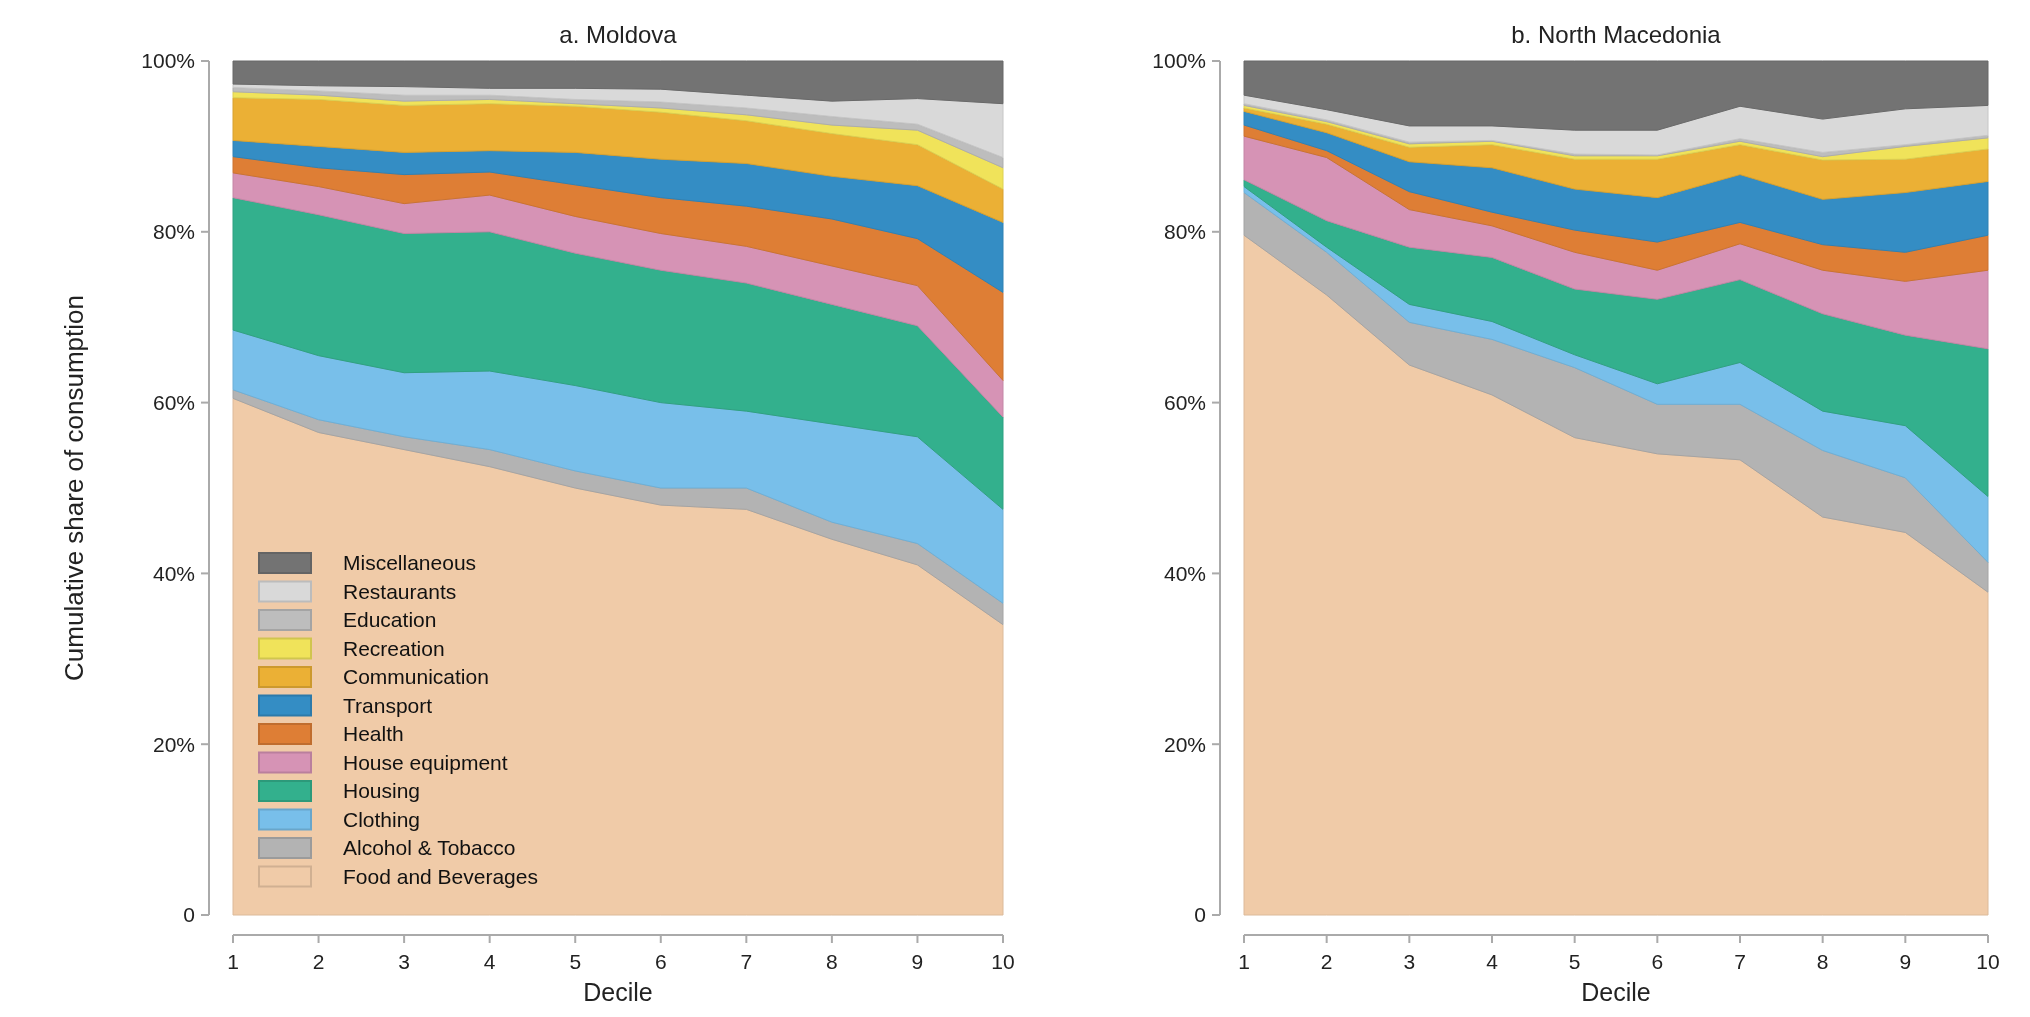  I want to click on legend-label: Housing, so click(382, 790).